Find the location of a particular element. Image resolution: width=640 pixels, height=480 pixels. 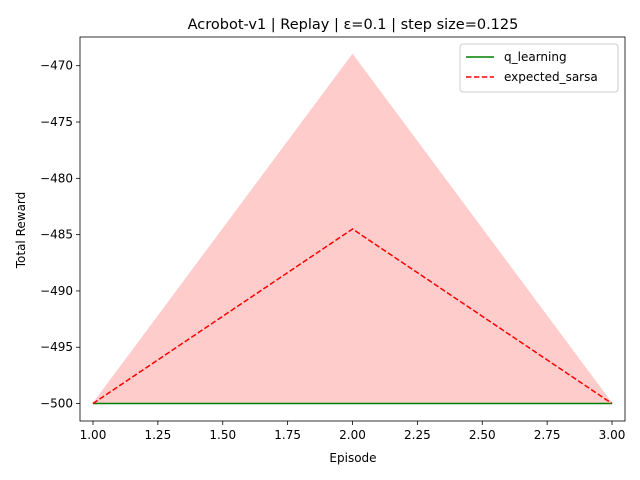

x-tick-label: 1.50 is located at coordinates (222, 435).